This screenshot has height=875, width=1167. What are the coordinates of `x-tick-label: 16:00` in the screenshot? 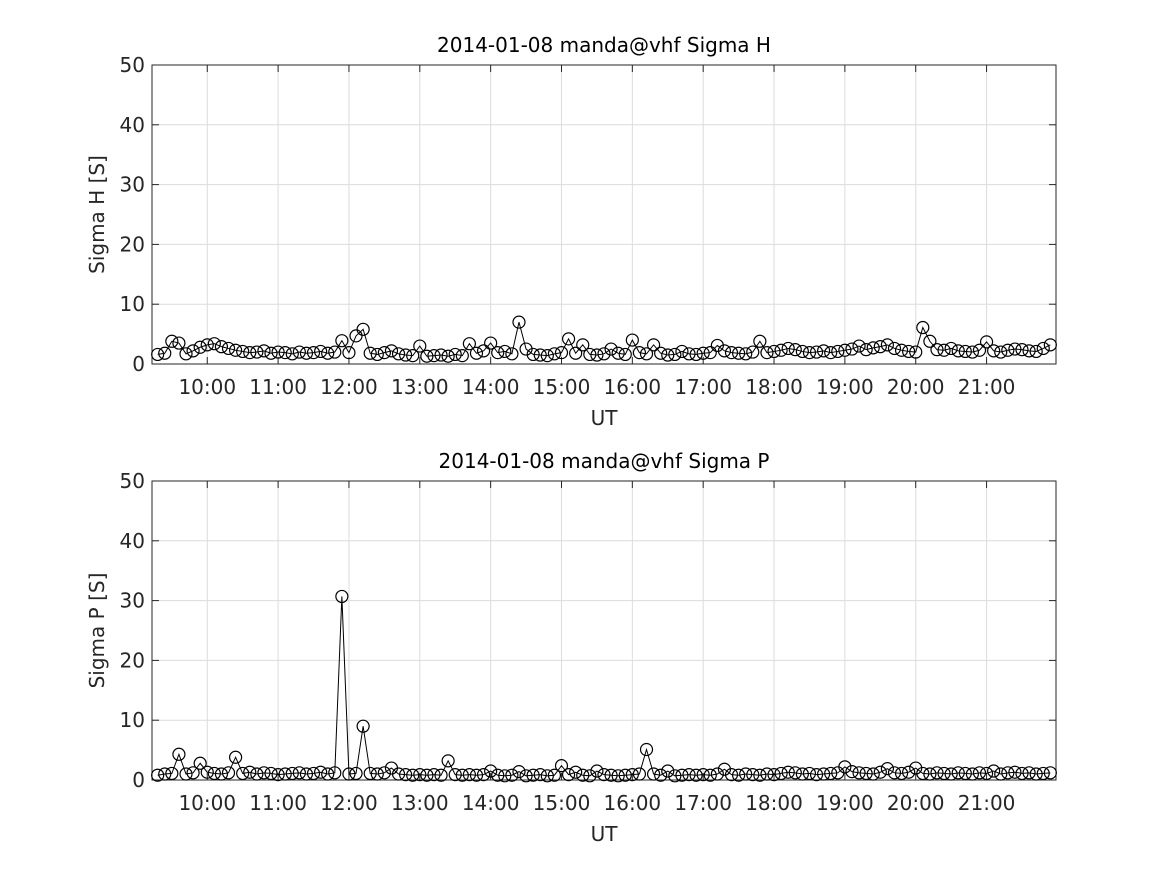 It's located at (633, 387).